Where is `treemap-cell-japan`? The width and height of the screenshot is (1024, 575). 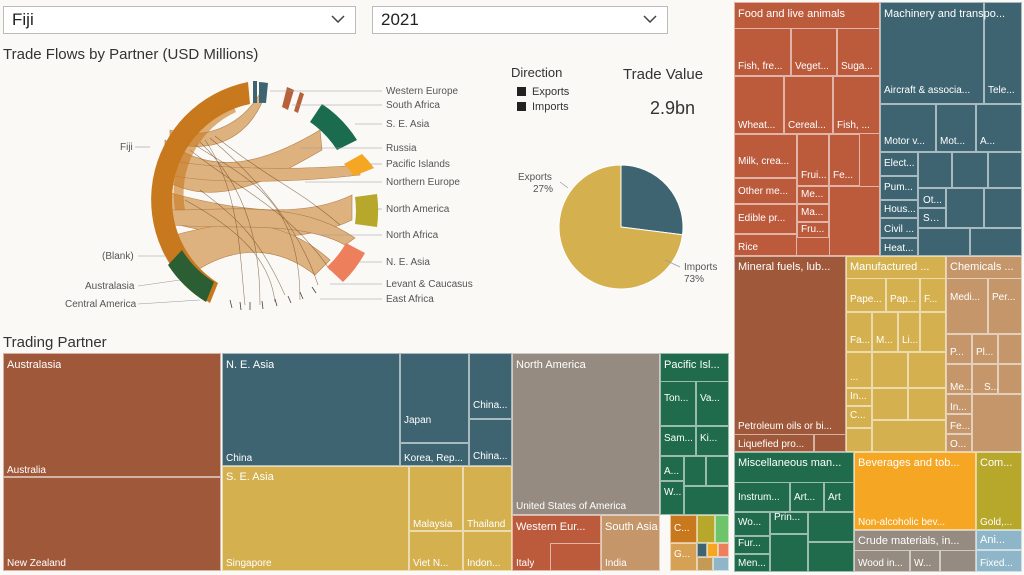
treemap-cell-japan is located at coordinates (434, 398).